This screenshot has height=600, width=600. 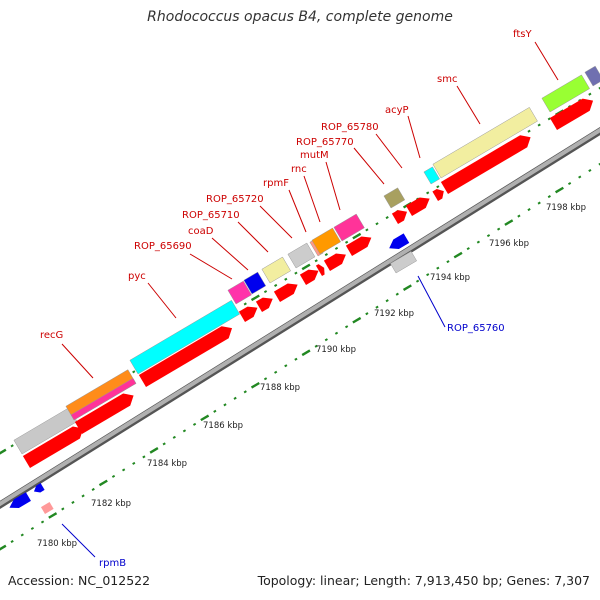 I want to click on gene-band-next, so click(x=592, y=76).